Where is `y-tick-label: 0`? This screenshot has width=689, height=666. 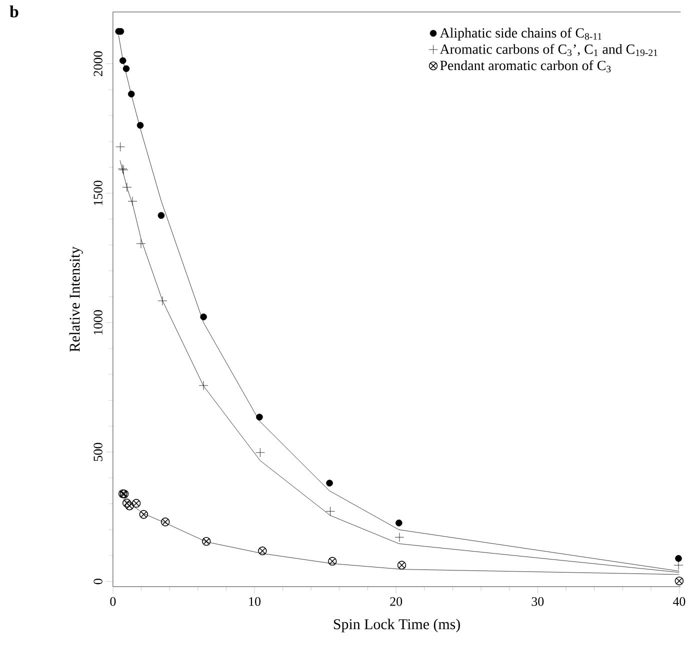
y-tick-label: 0 is located at coordinates (98, 581).